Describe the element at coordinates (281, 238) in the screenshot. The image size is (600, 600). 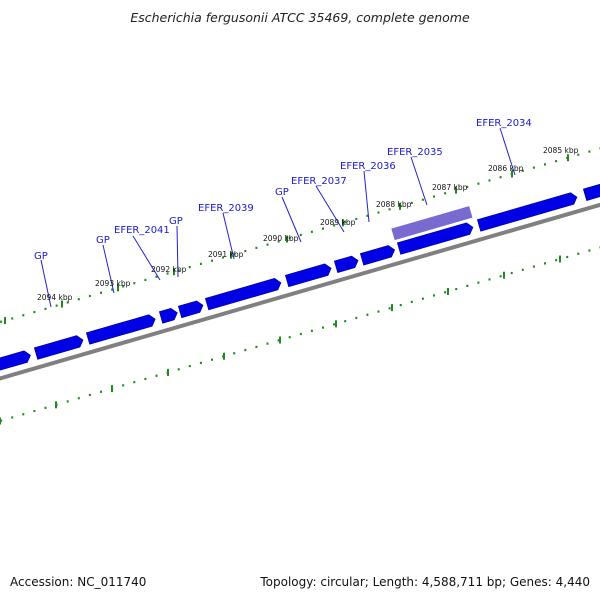
I see `tick-label: 2090 kbp` at that location.